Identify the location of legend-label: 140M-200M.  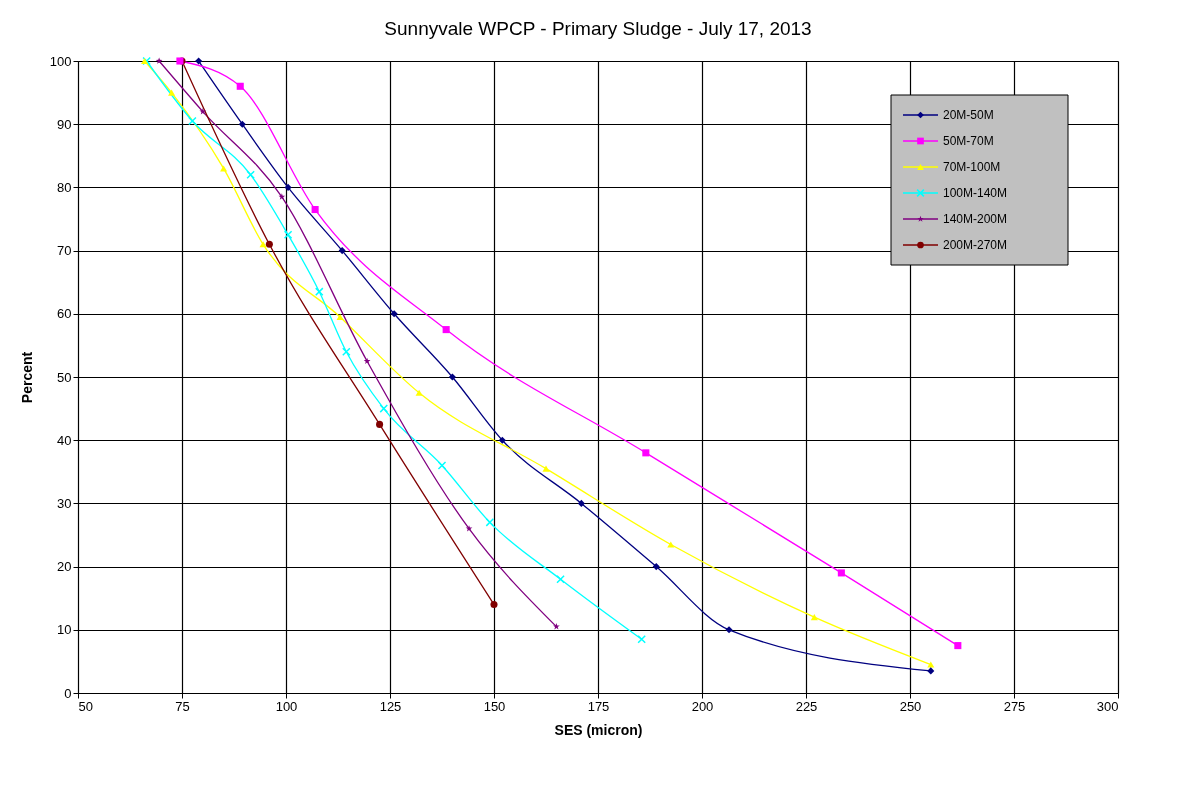
(975, 219).